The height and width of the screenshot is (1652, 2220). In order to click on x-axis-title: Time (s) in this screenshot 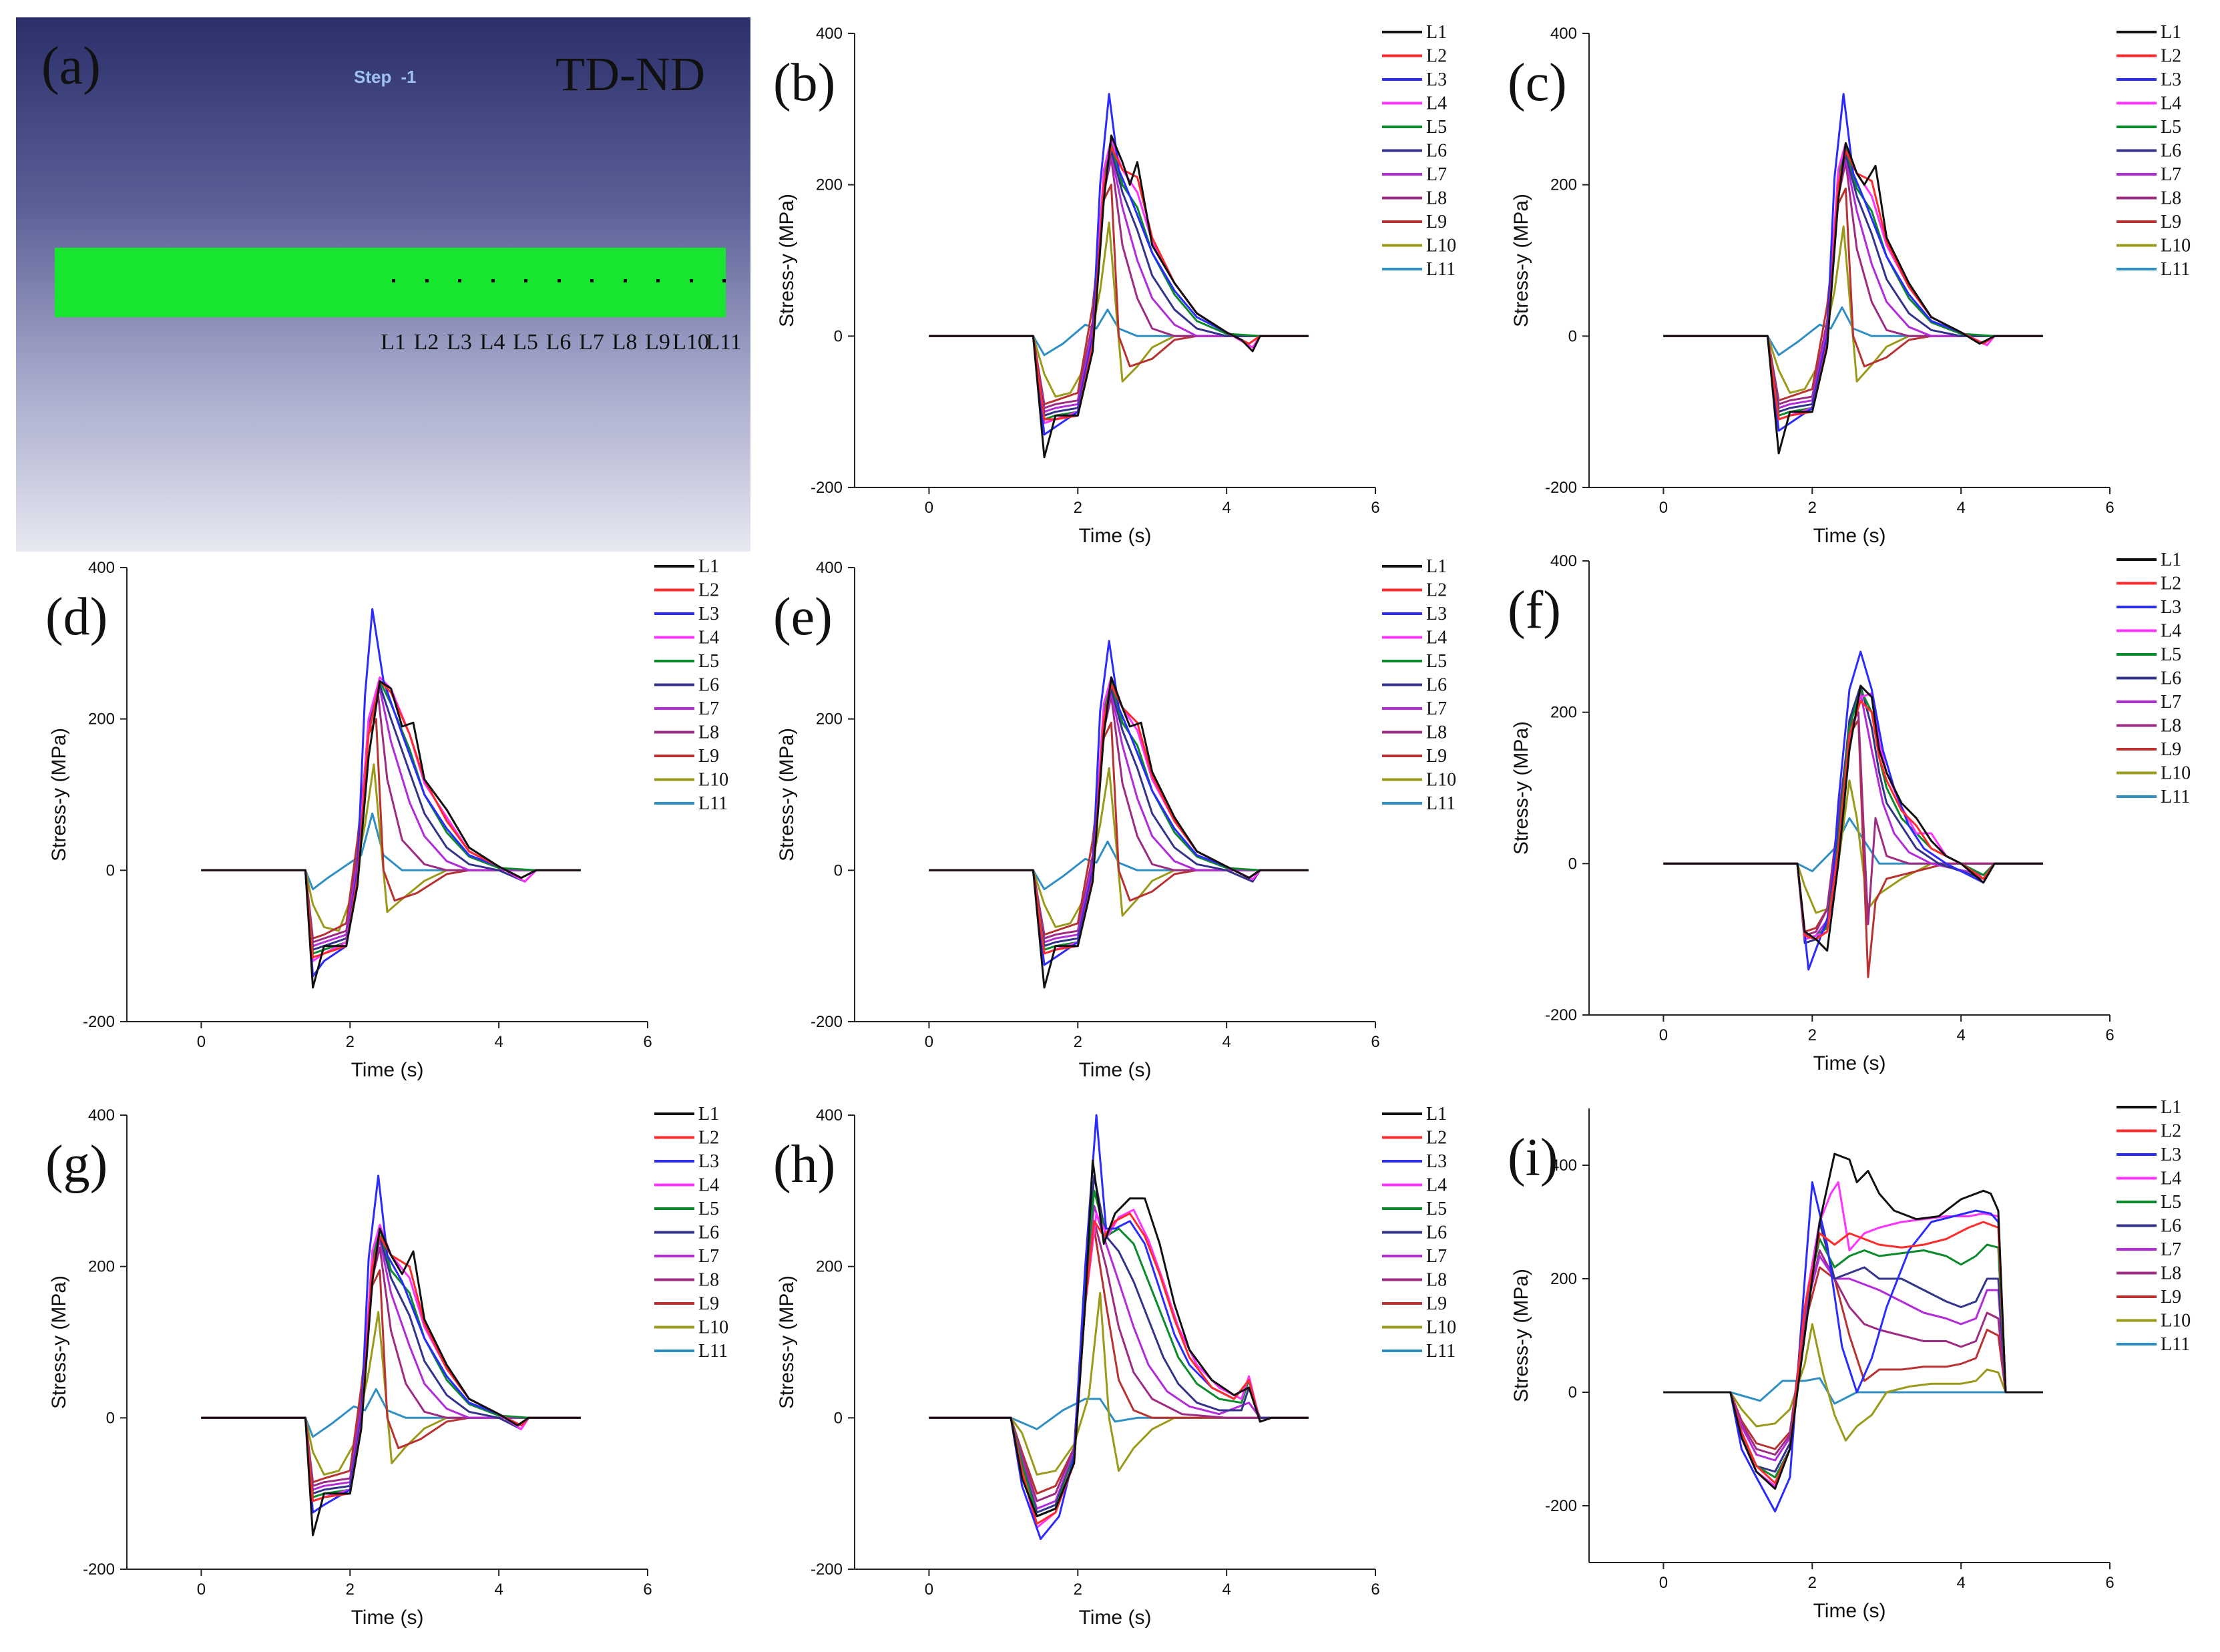, I will do `click(1115, 1070)`.